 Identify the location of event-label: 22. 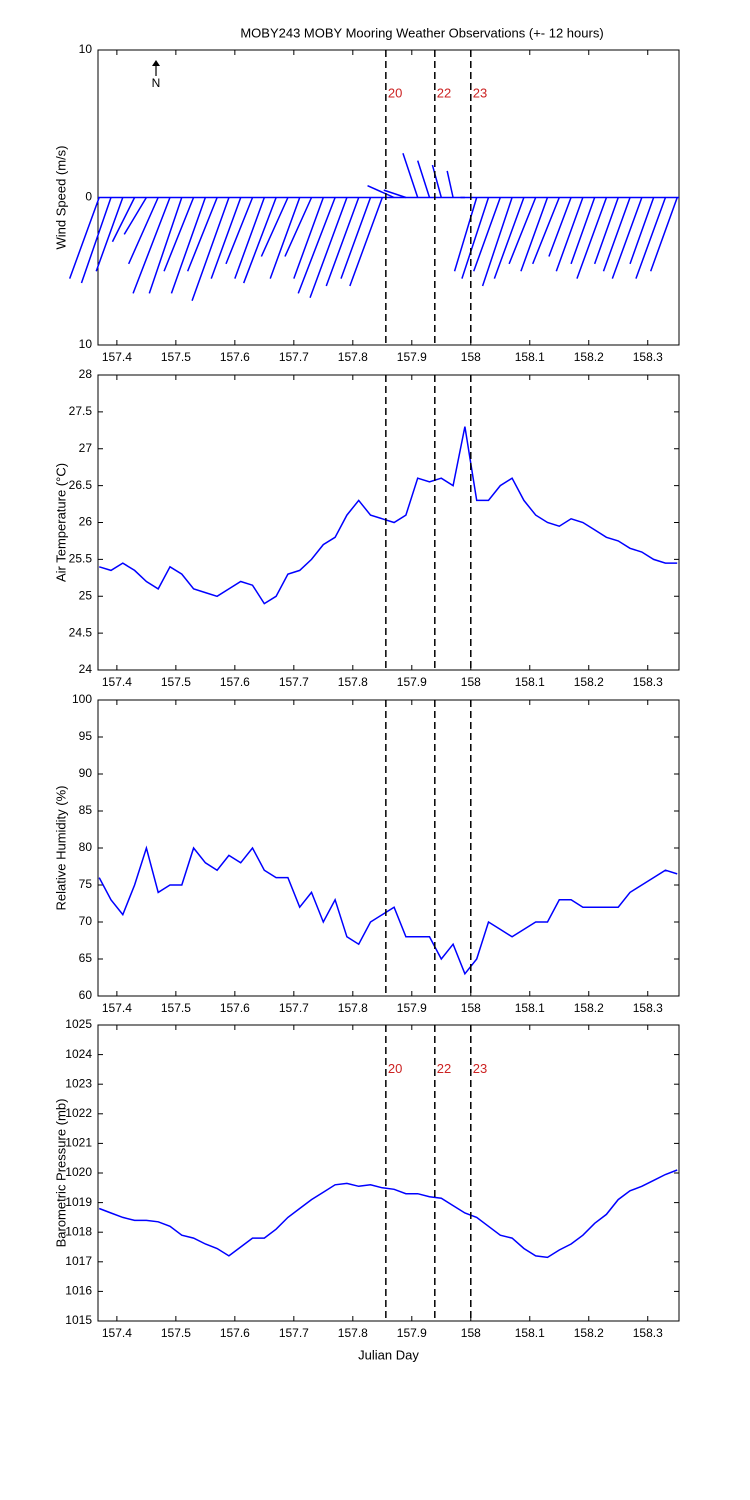
(444, 93).